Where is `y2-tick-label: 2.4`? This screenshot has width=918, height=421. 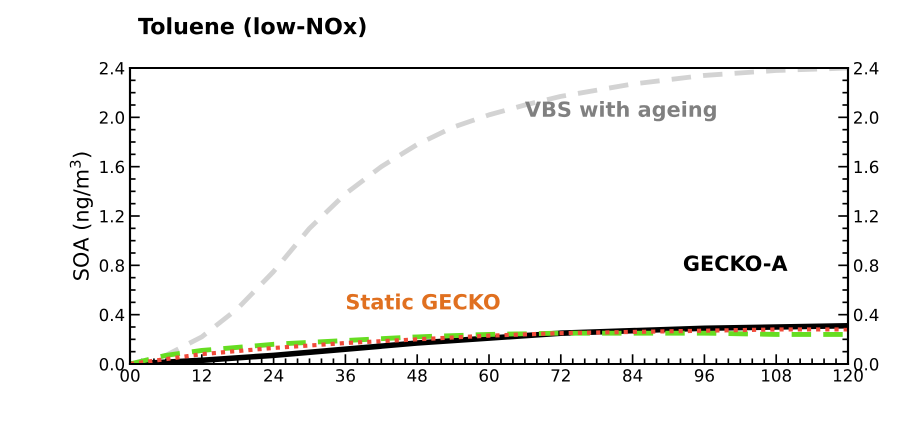 y2-tick-label: 2.4 is located at coordinates (866, 68).